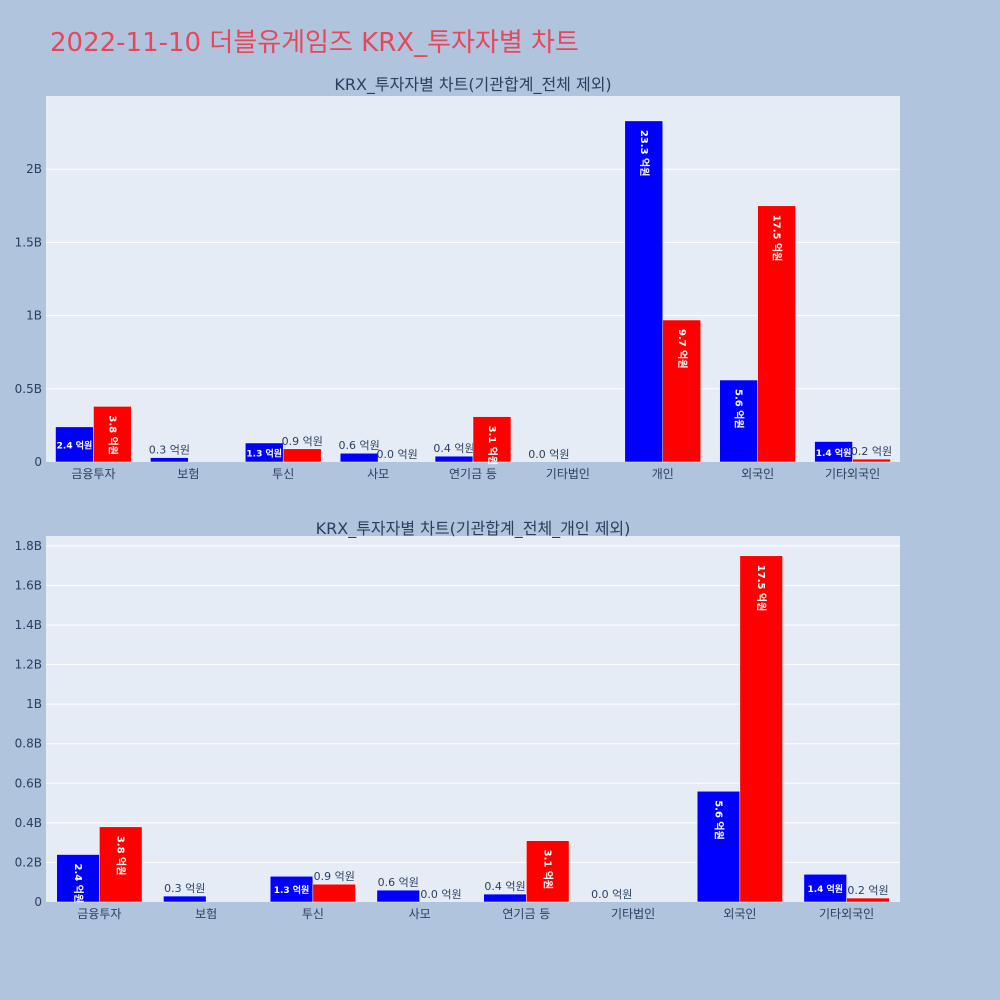  What do you see at coordinates (644, 153) in the screenshot?
I see `data-label: 23.3 억원` at bounding box center [644, 153].